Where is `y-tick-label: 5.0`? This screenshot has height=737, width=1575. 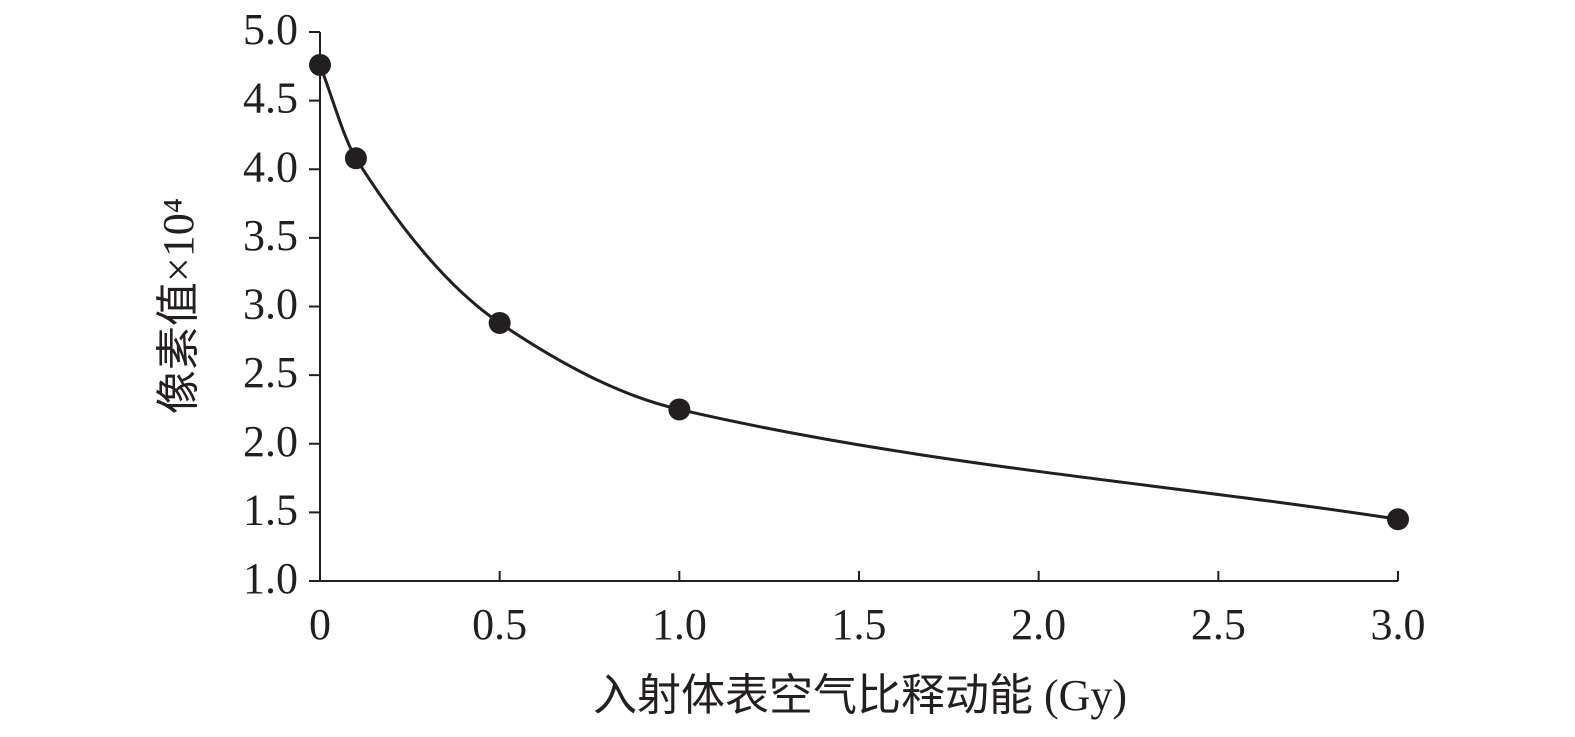
y-tick-label: 5.0 is located at coordinates (270, 29).